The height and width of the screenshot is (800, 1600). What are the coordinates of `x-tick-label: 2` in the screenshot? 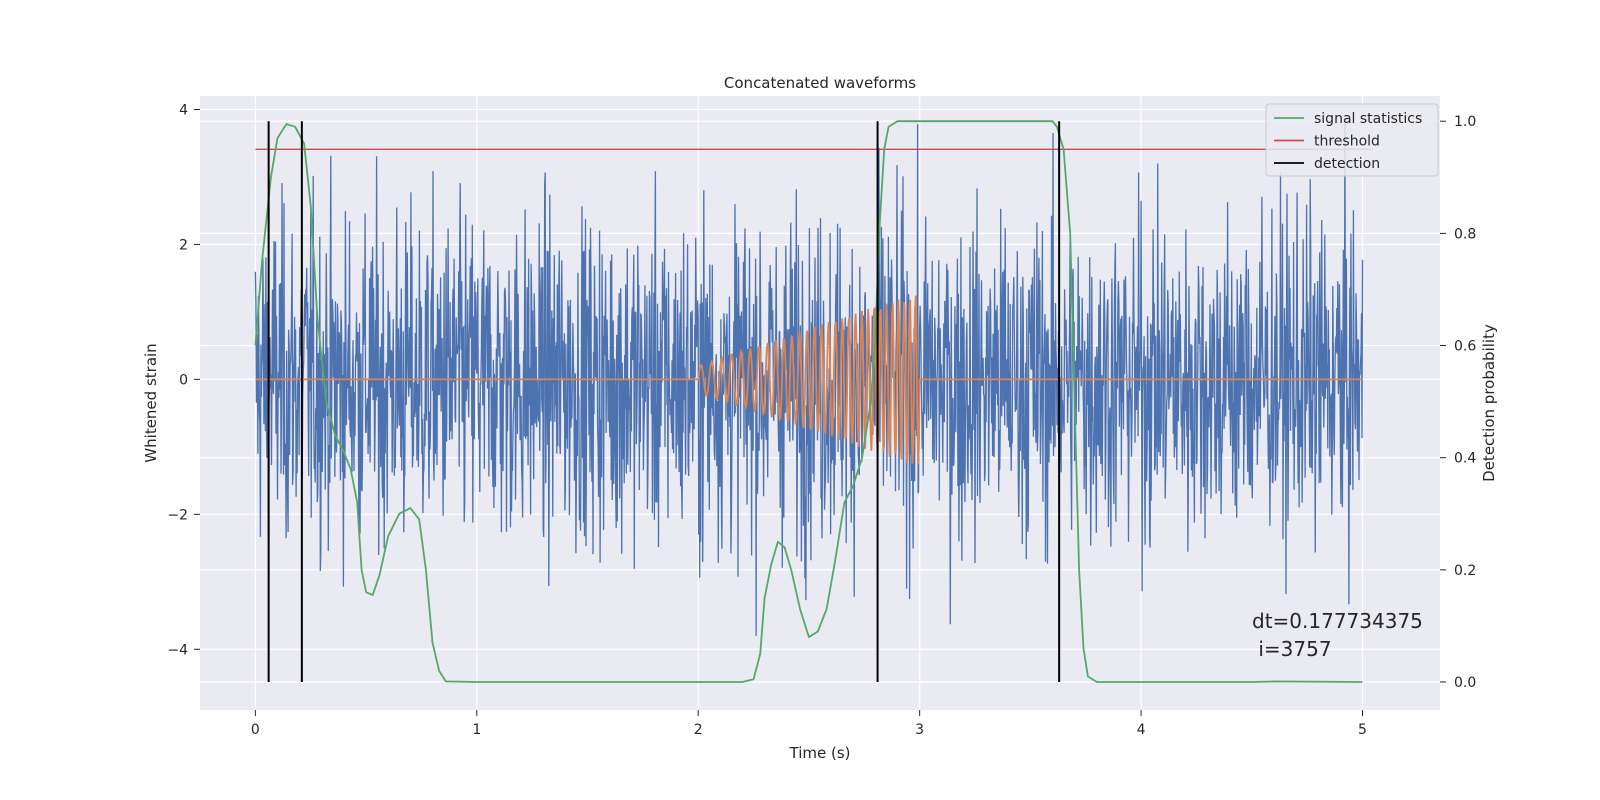 It's located at (698, 730).